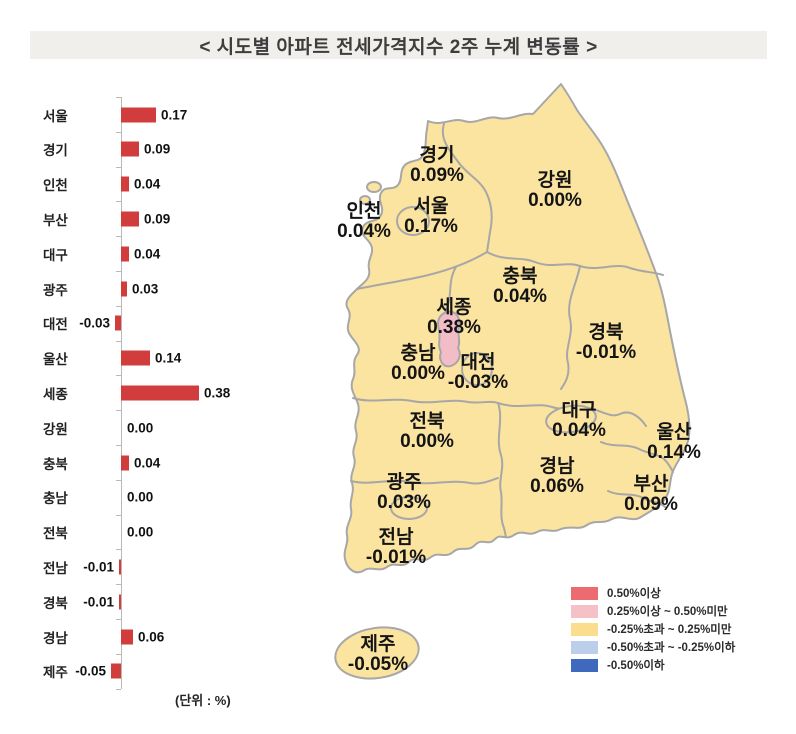  What do you see at coordinates (364, 231) in the screenshot?
I see `region-value: 0.04%` at bounding box center [364, 231].